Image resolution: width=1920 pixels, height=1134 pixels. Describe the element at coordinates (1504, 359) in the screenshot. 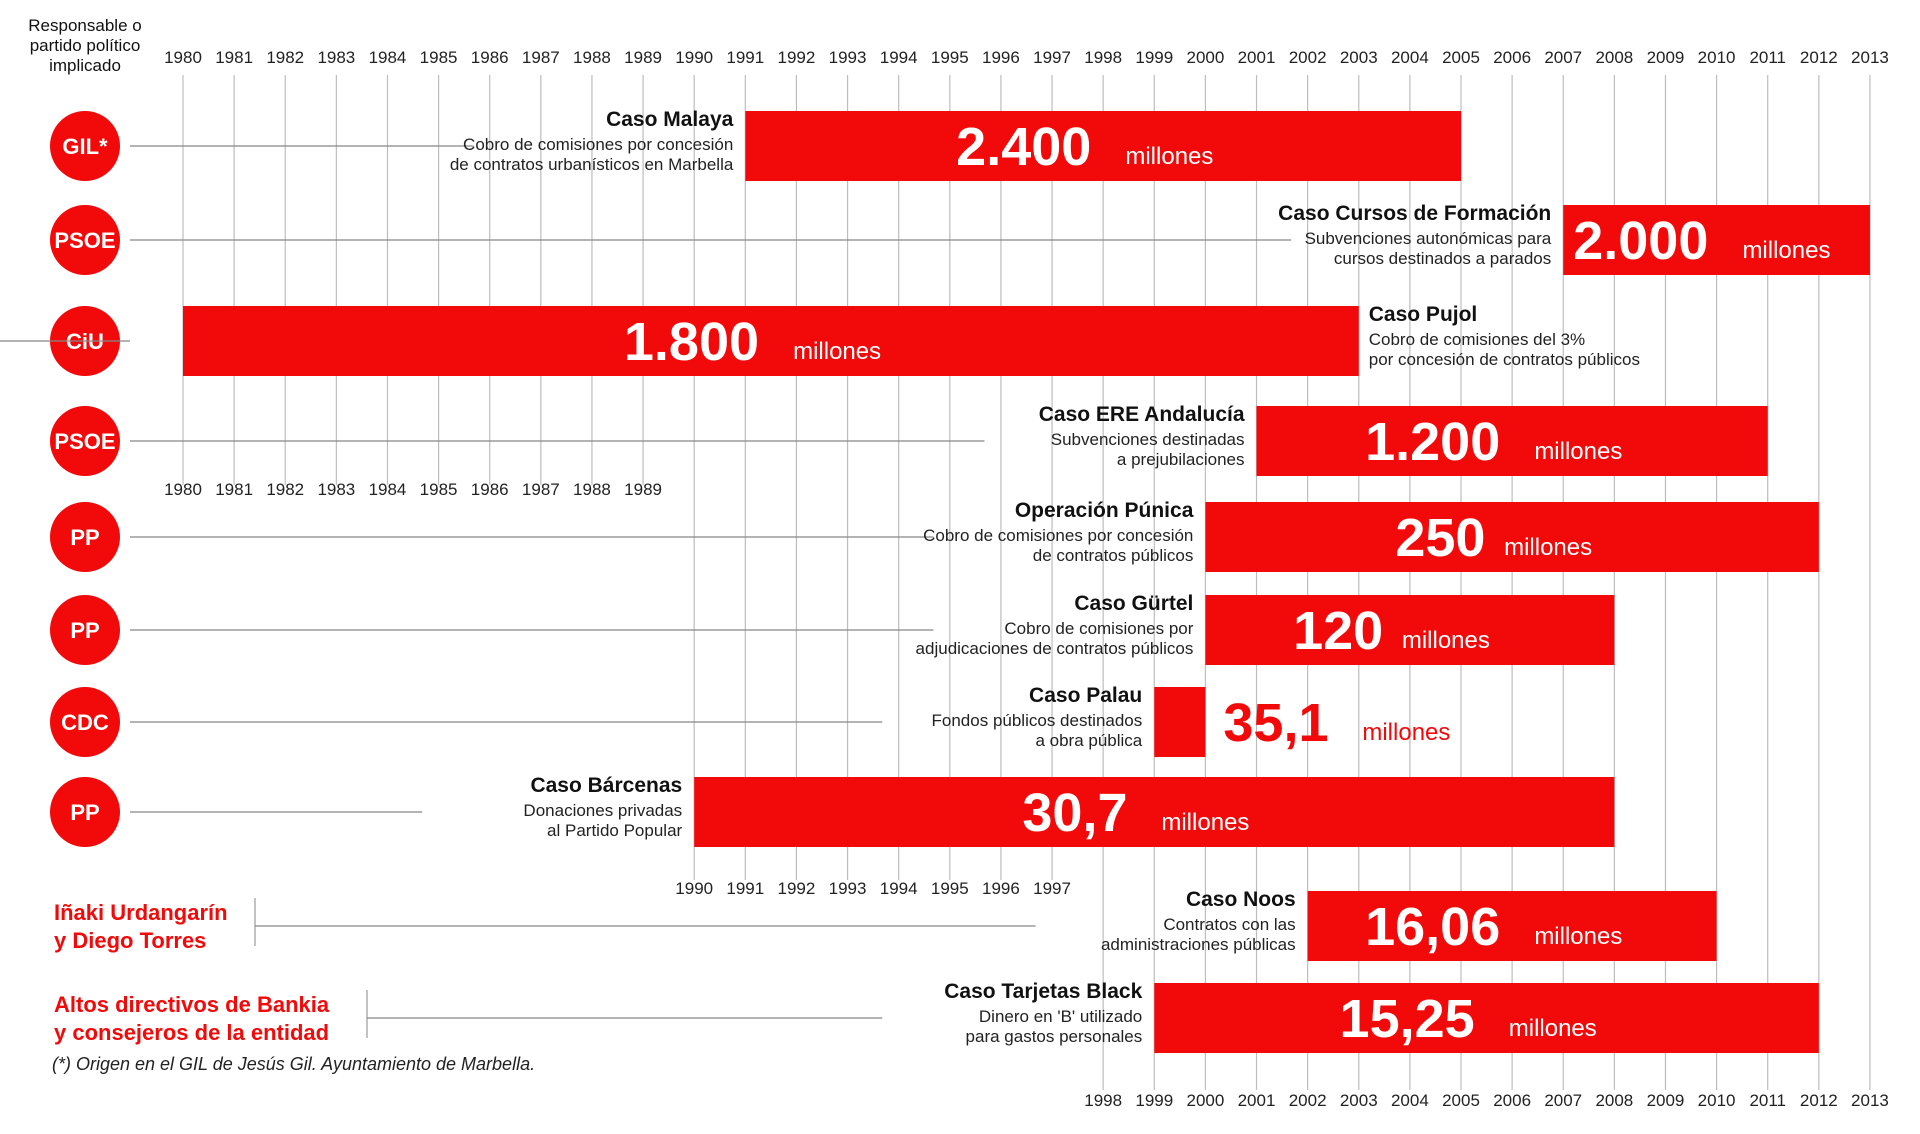

I see `case-description-line-2: por concesión de contratos públicos` at that location.